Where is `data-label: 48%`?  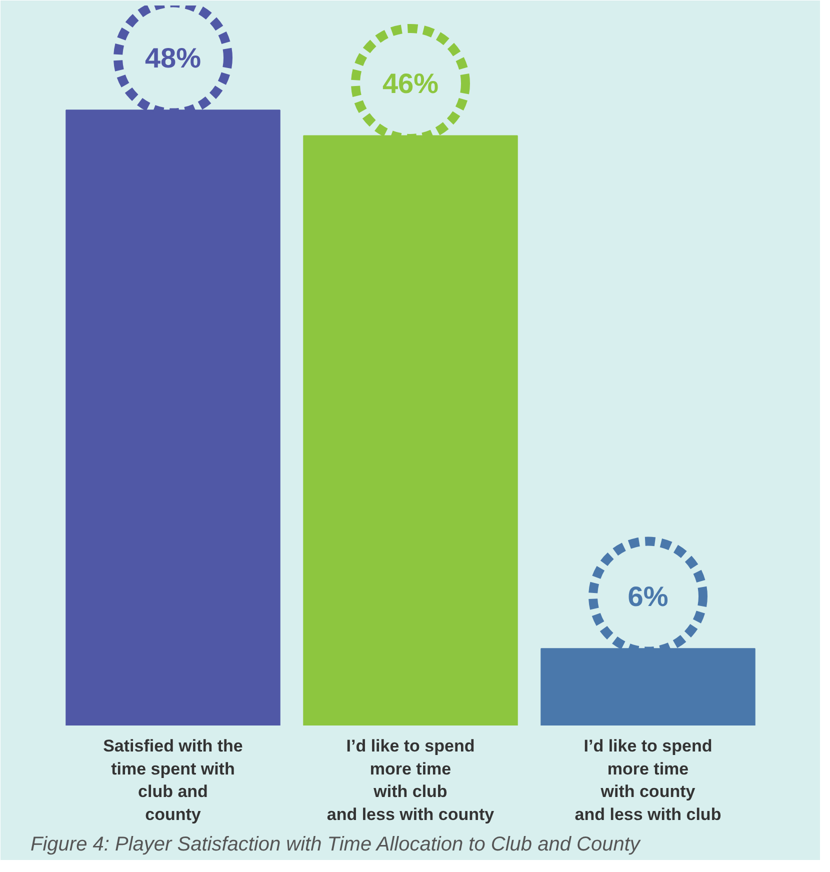
data-label: 48% is located at coordinates (173, 58).